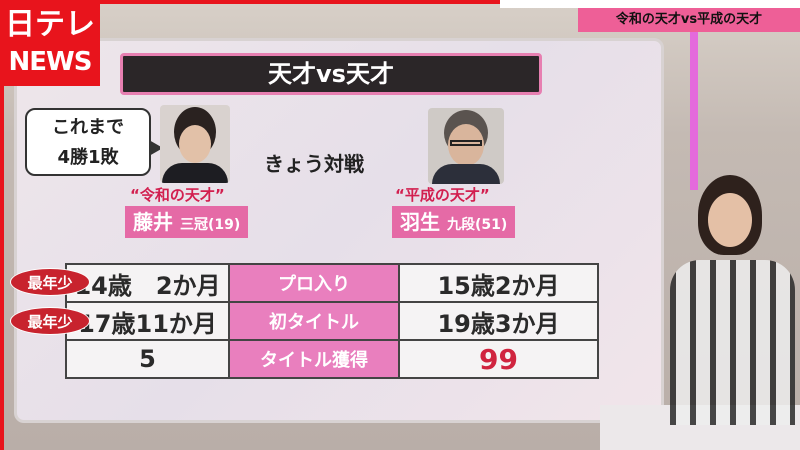 Image resolution: width=800 pixels, height=450 pixels. I want to click on habu-value: 99, so click(498, 359).